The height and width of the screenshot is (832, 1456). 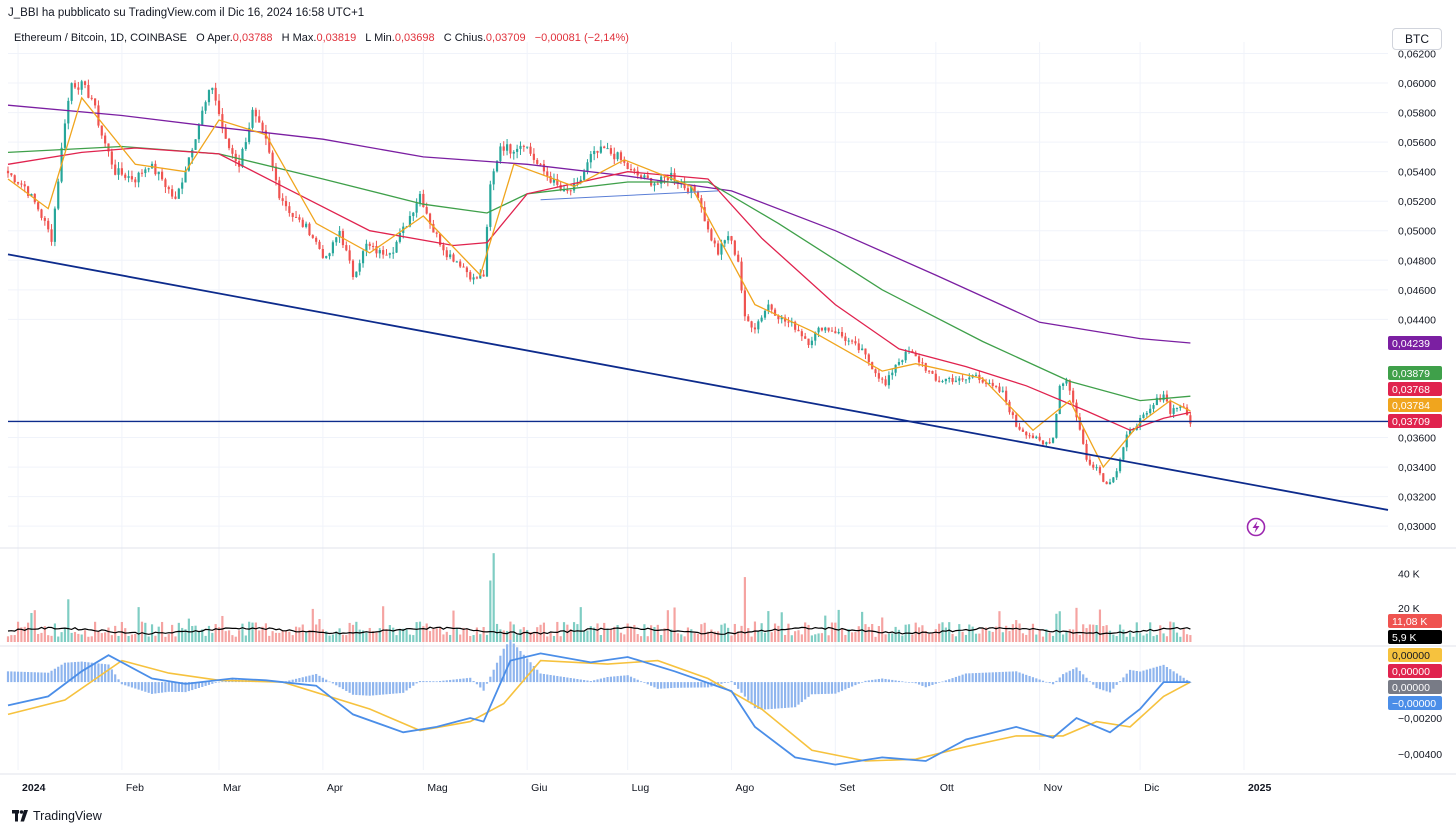 What do you see at coordinates (336, 38) in the screenshot?
I see `legend-high-value: 0,03819` at bounding box center [336, 38].